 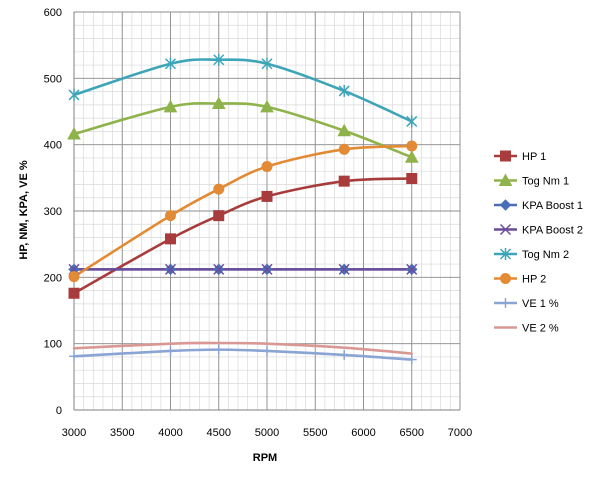 What do you see at coordinates (53, 212) in the screenshot?
I see `y-tick-label: 300` at bounding box center [53, 212].